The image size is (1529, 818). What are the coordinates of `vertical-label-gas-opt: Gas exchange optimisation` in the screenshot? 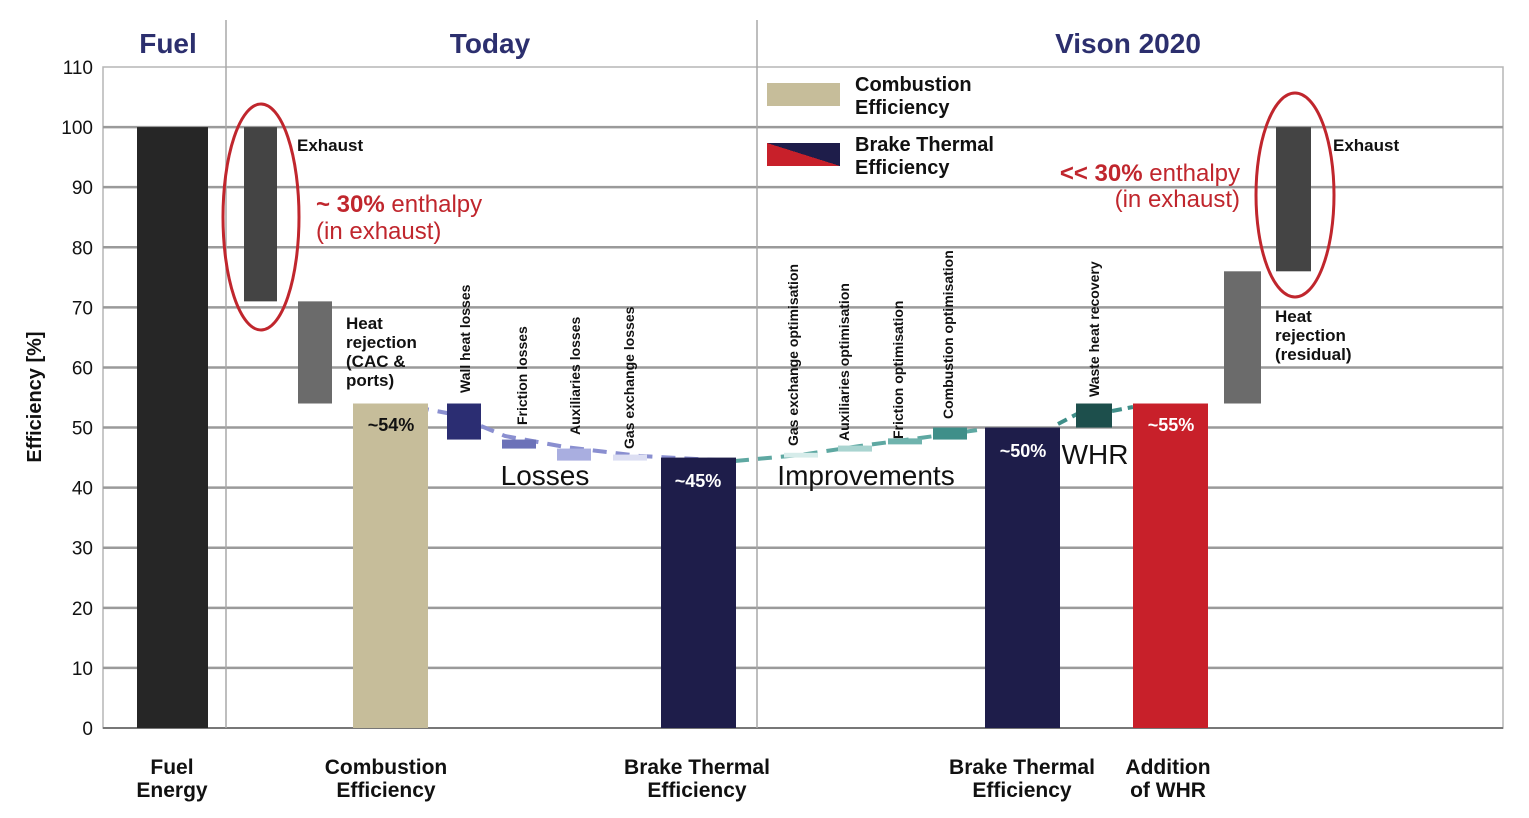 It's located at (793, 355).